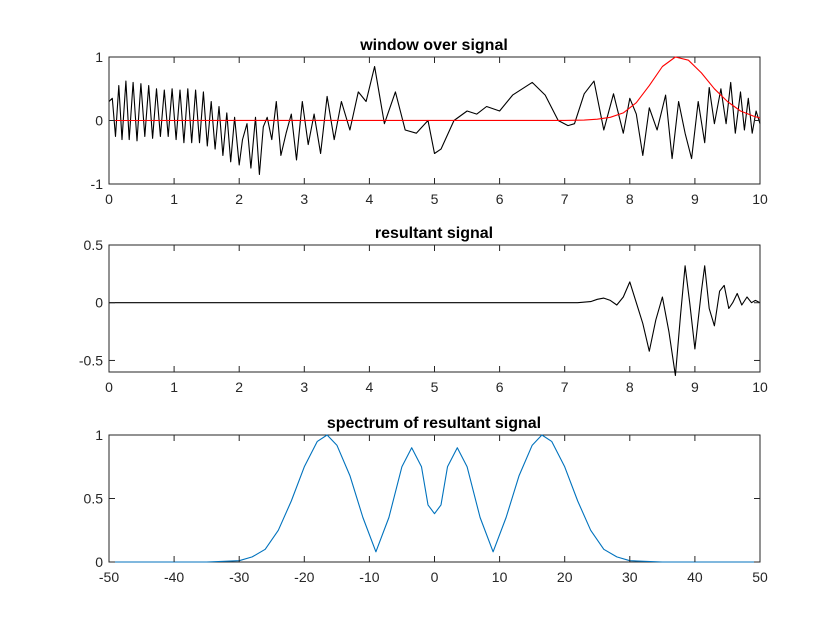  I want to click on chart-title: window over signal, so click(433, 45).